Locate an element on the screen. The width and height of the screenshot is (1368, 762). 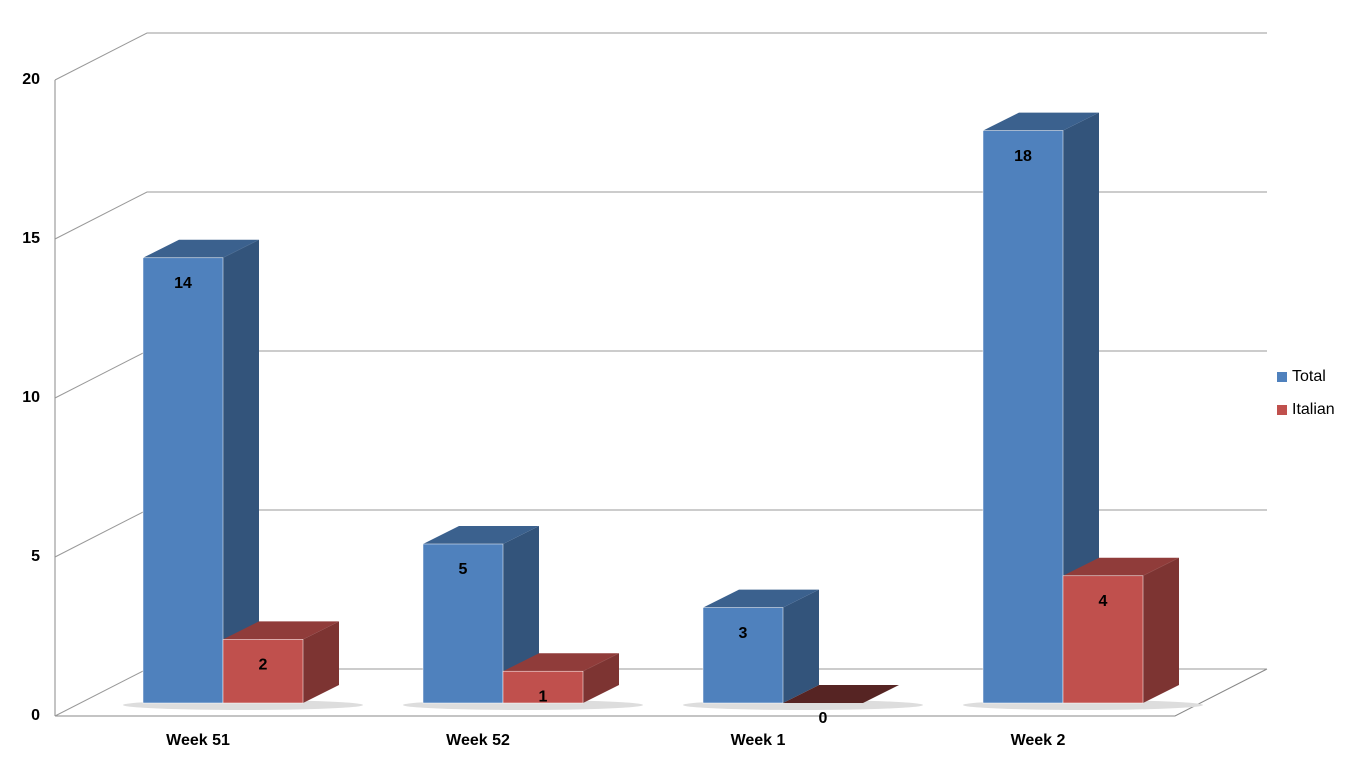
value-label: 1 is located at coordinates (543, 696).